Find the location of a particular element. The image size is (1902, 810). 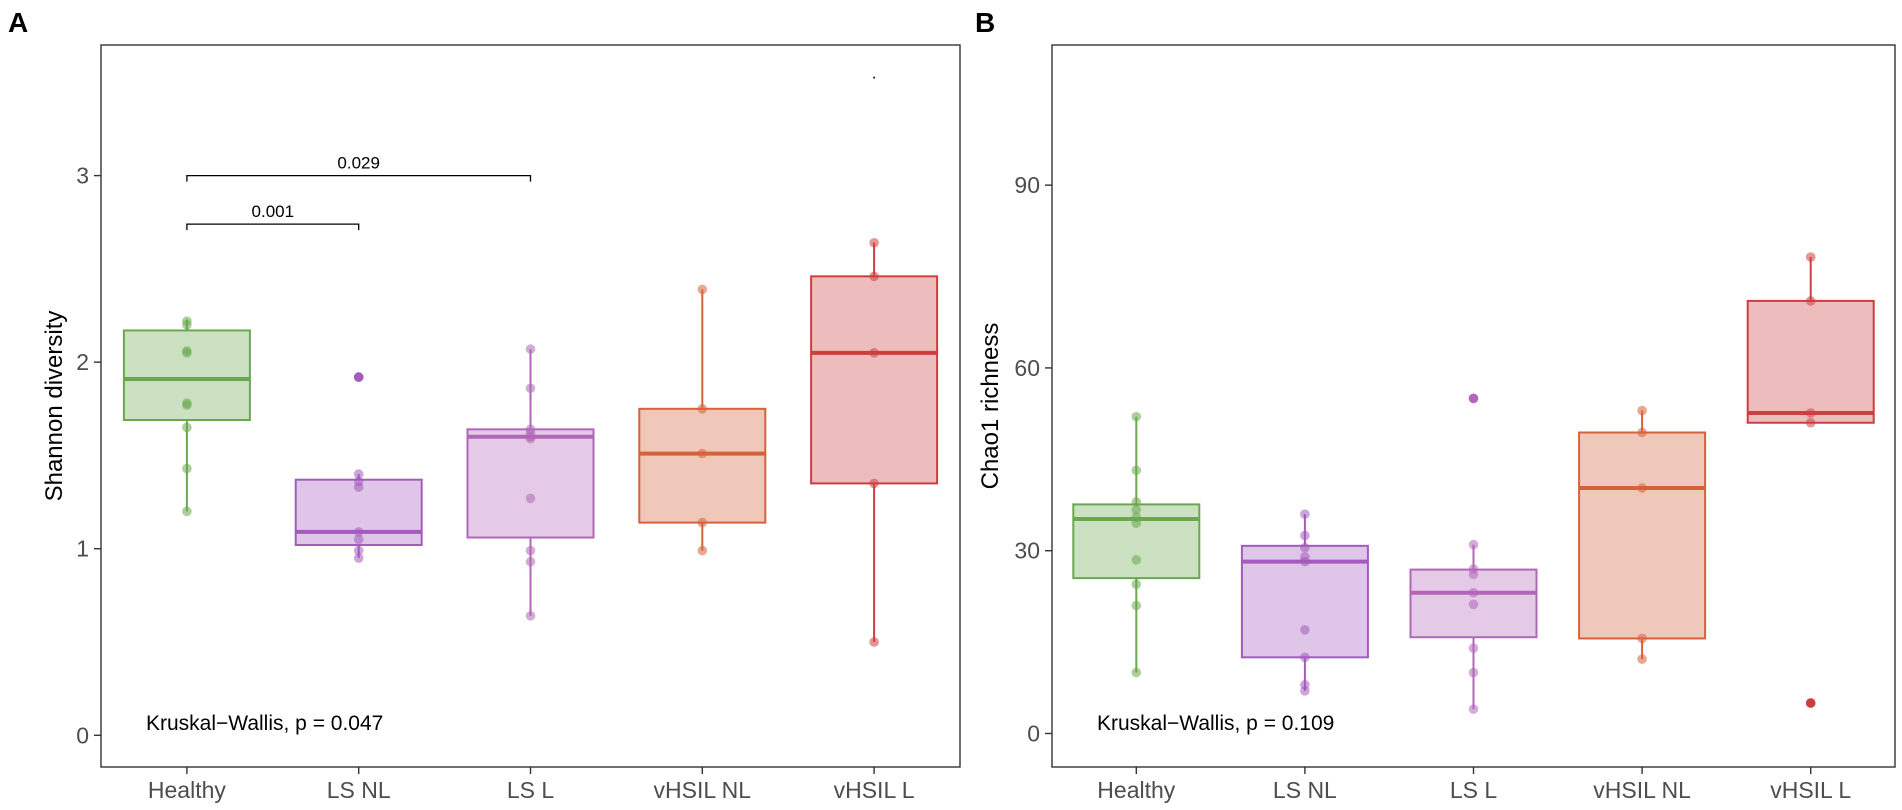

panel-a-y-tick-label: 3 is located at coordinates (82, 176).